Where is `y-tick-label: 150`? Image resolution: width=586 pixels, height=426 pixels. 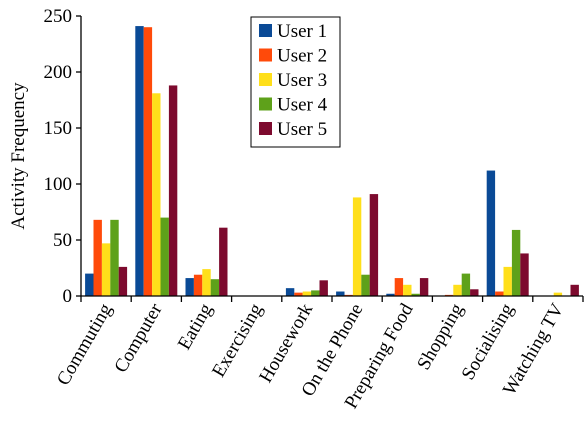
y-tick-label: 150 is located at coordinates (58, 128).